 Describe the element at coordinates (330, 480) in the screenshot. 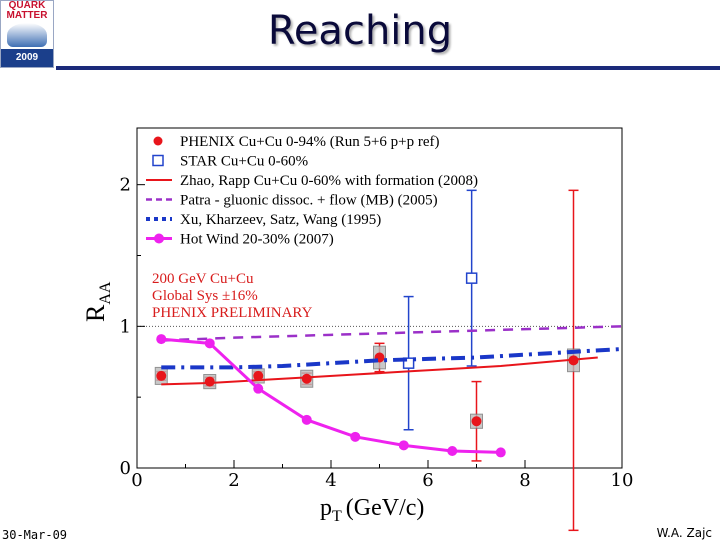

I see `x-tick-label: 4` at that location.